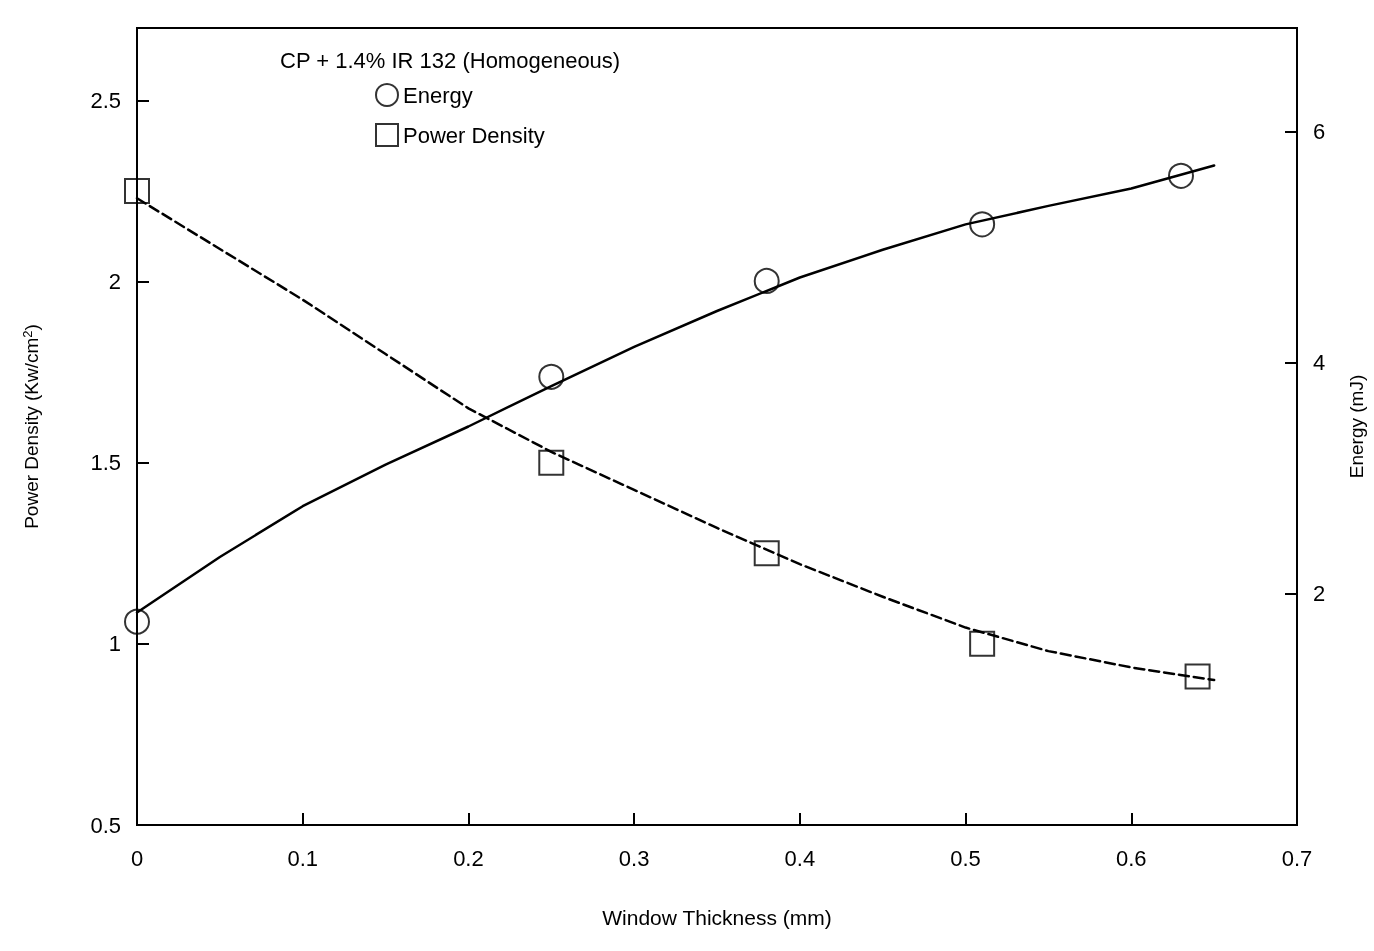 This screenshot has width=1374, height=951. Describe the element at coordinates (303, 858) in the screenshot. I see `x-tick-label: 0.1` at that location.